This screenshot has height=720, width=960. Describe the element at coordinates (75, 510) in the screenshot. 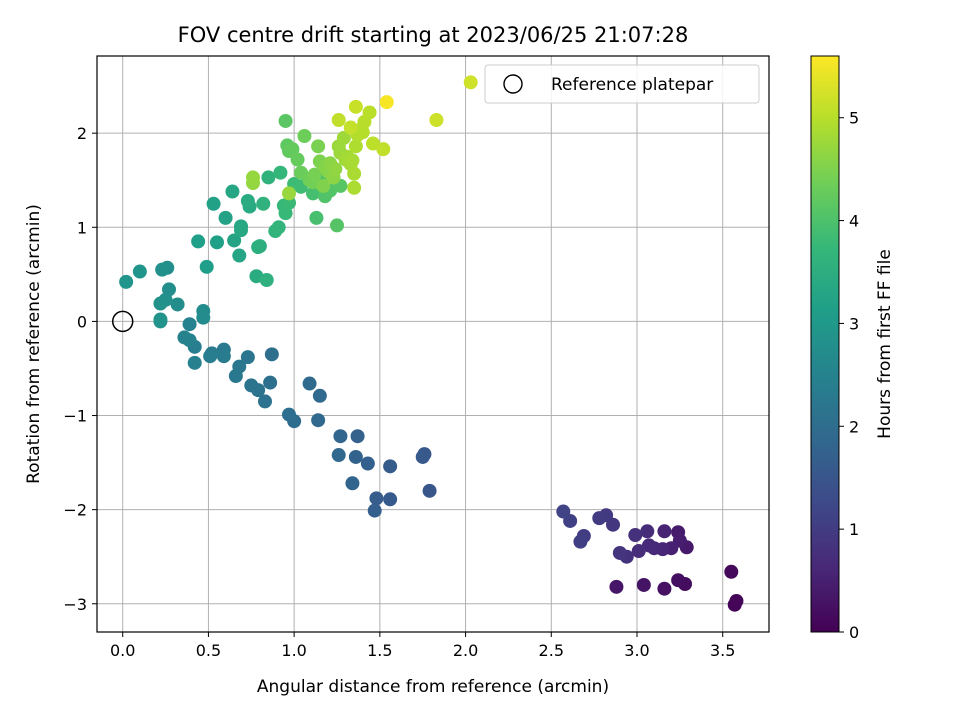

I see `y-tick-label: −2` at that location.